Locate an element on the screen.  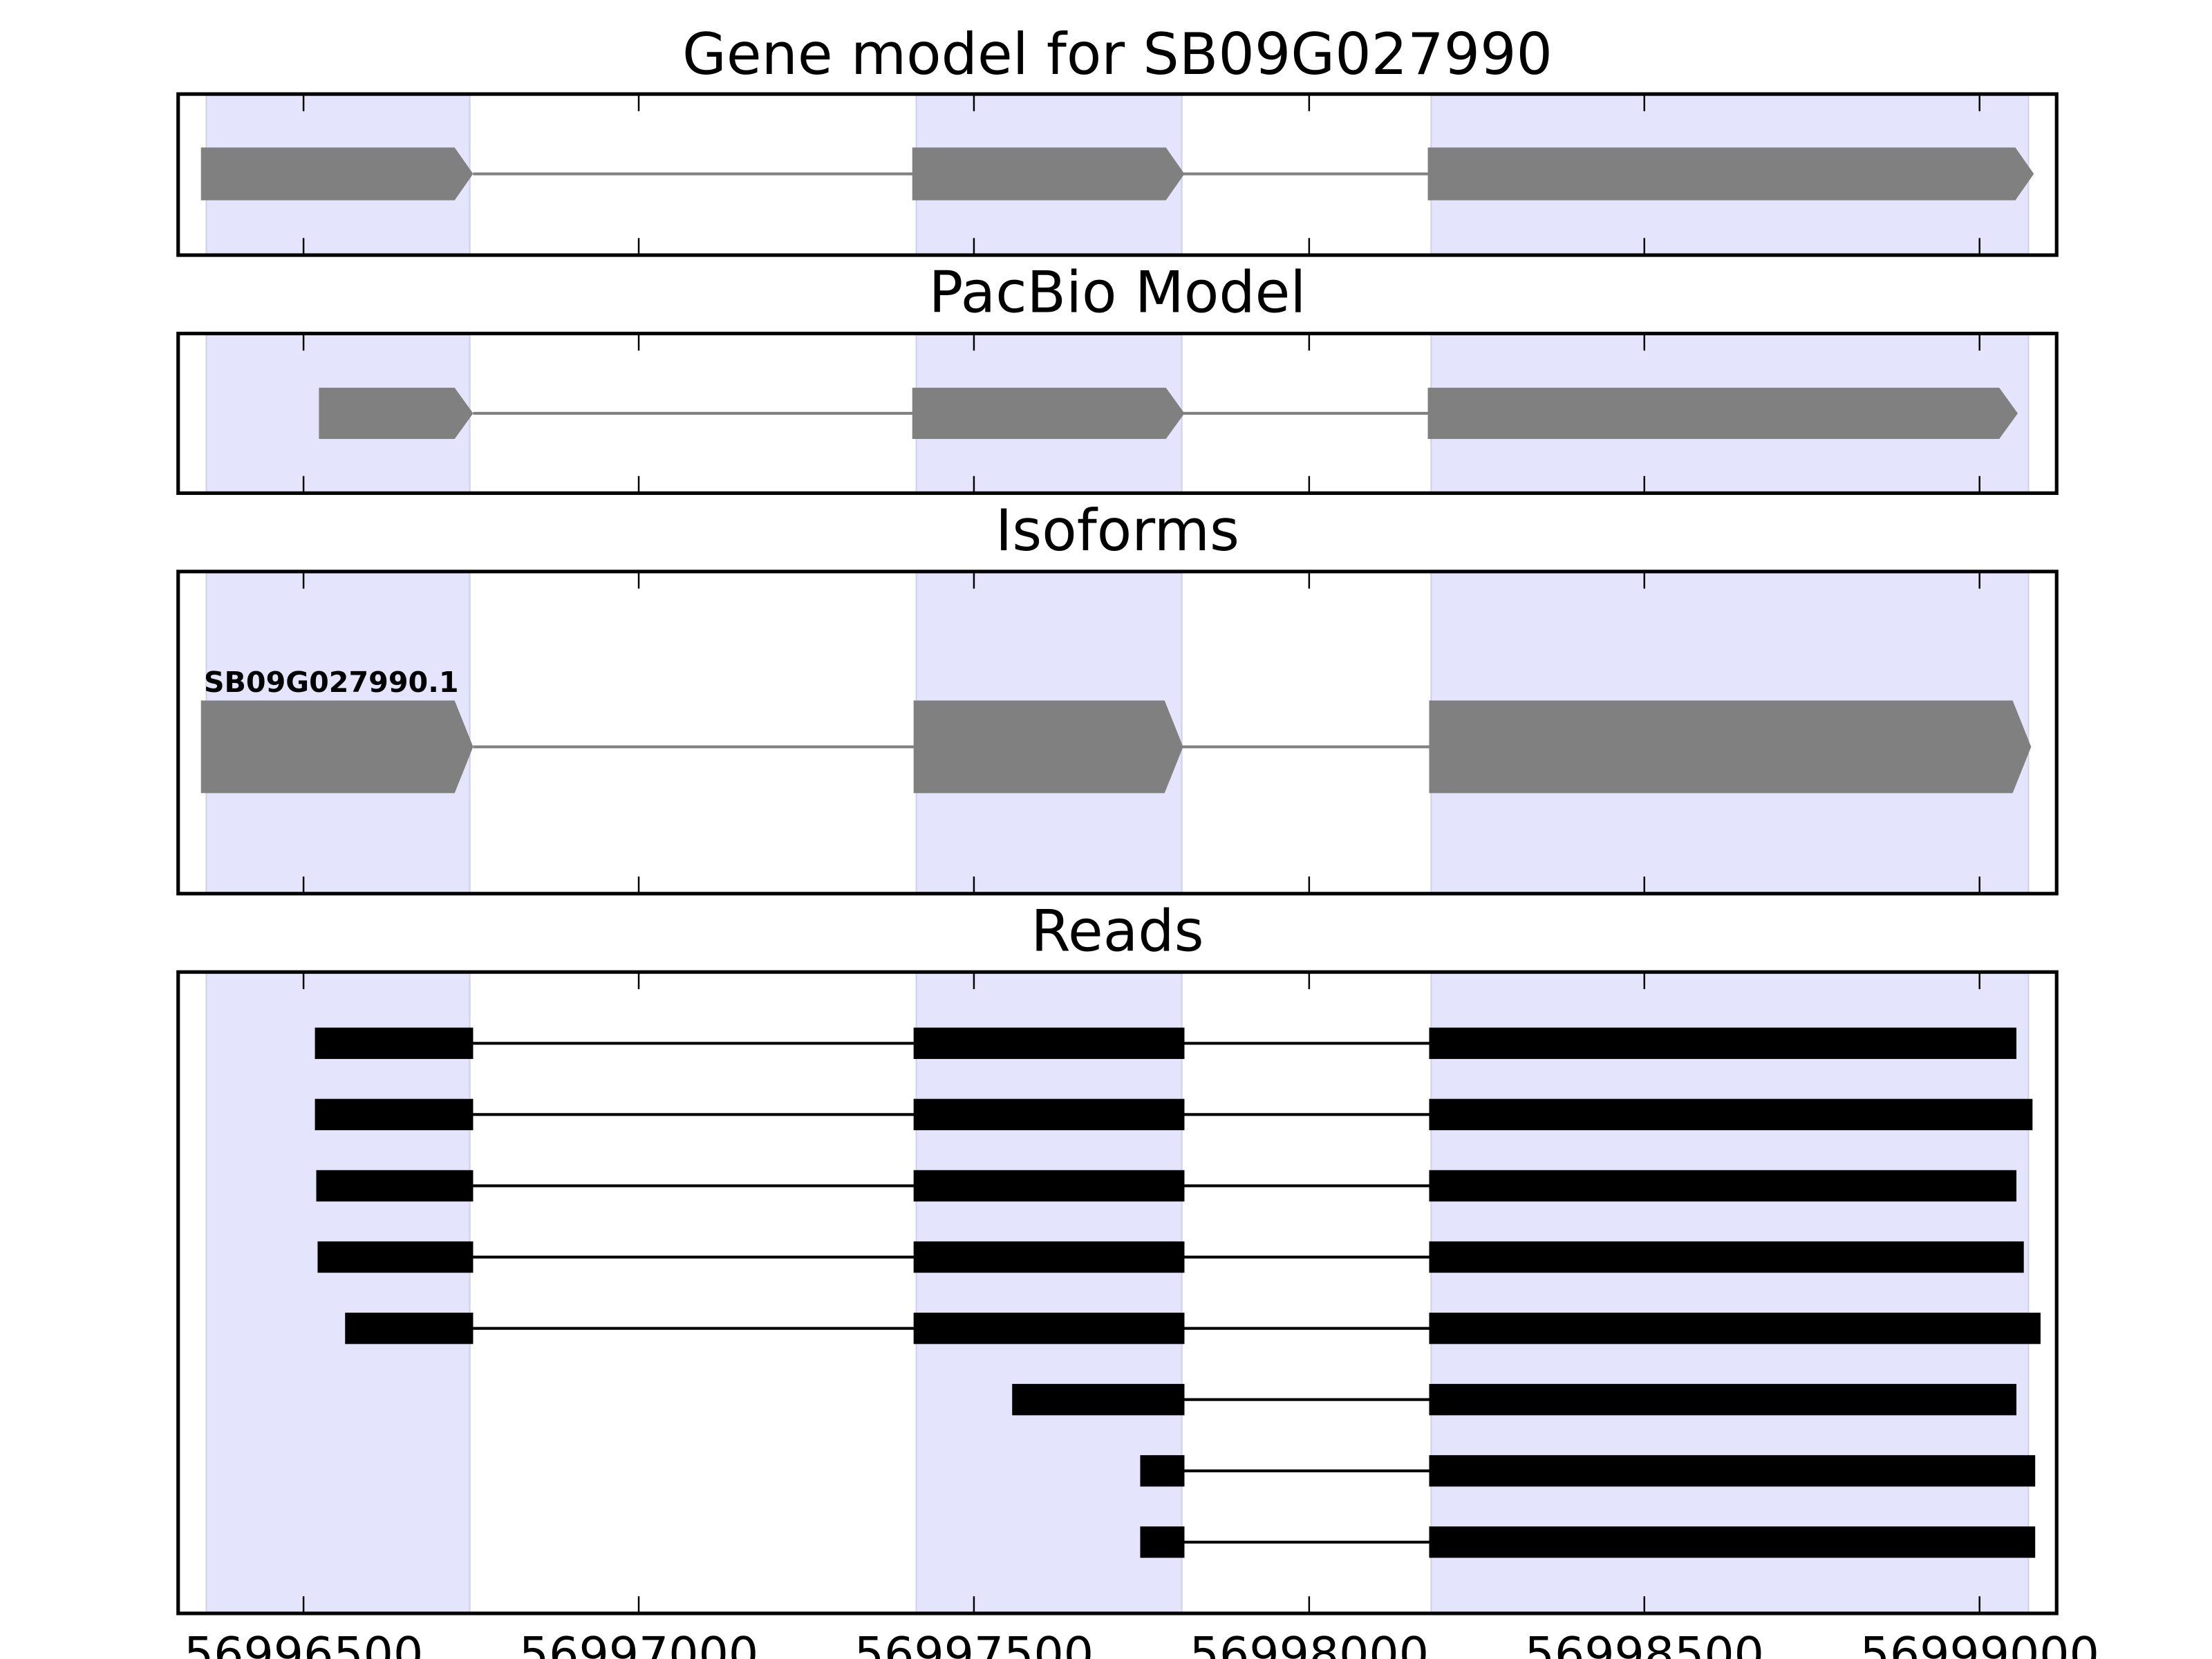
panel-title: Isoforms is located at coordinates (1117, 531).